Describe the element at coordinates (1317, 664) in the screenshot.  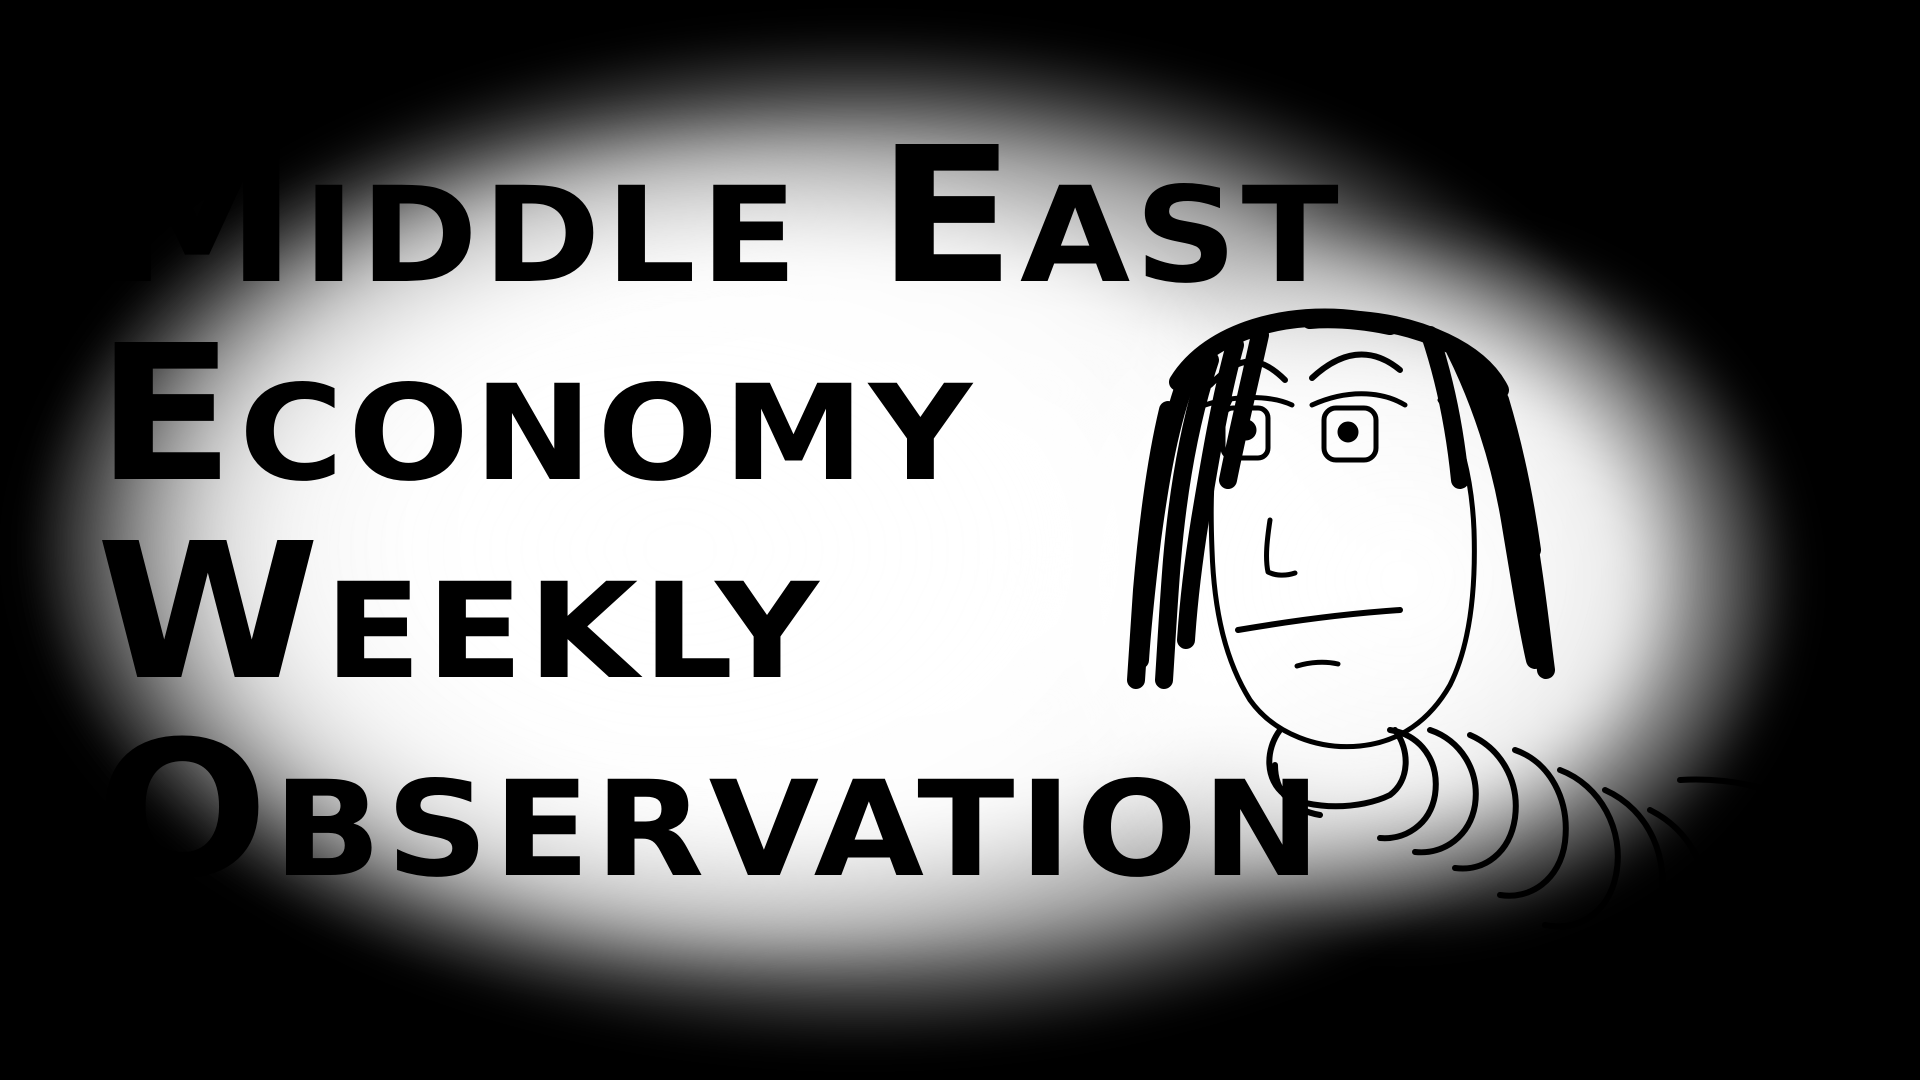
I see `chin-line` at that location.